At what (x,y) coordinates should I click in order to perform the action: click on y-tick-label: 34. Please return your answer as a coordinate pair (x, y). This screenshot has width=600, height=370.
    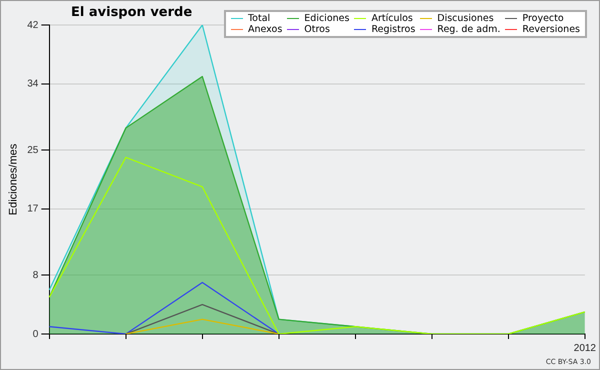
    Looking at the image, I should click on (33, 84).